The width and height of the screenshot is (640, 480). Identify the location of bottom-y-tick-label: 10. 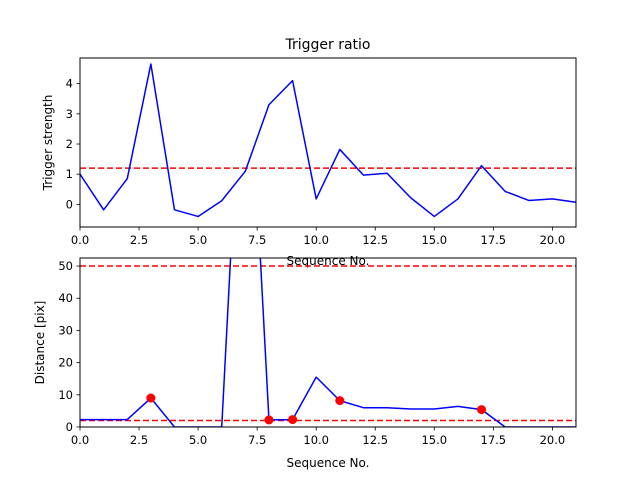
(65, 395).